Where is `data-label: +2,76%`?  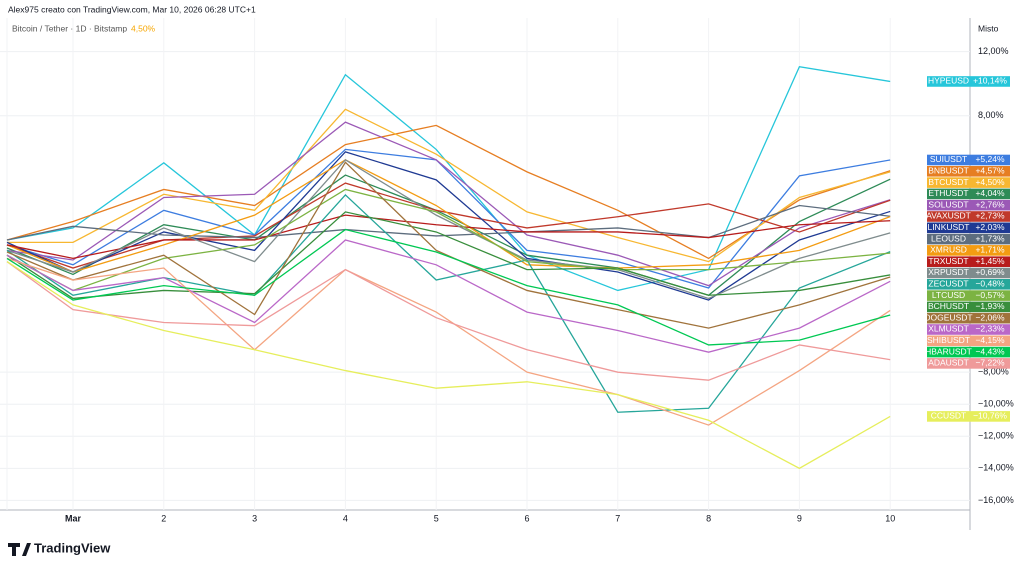 data-label: +2,76% is located at coordinates (990, 204).